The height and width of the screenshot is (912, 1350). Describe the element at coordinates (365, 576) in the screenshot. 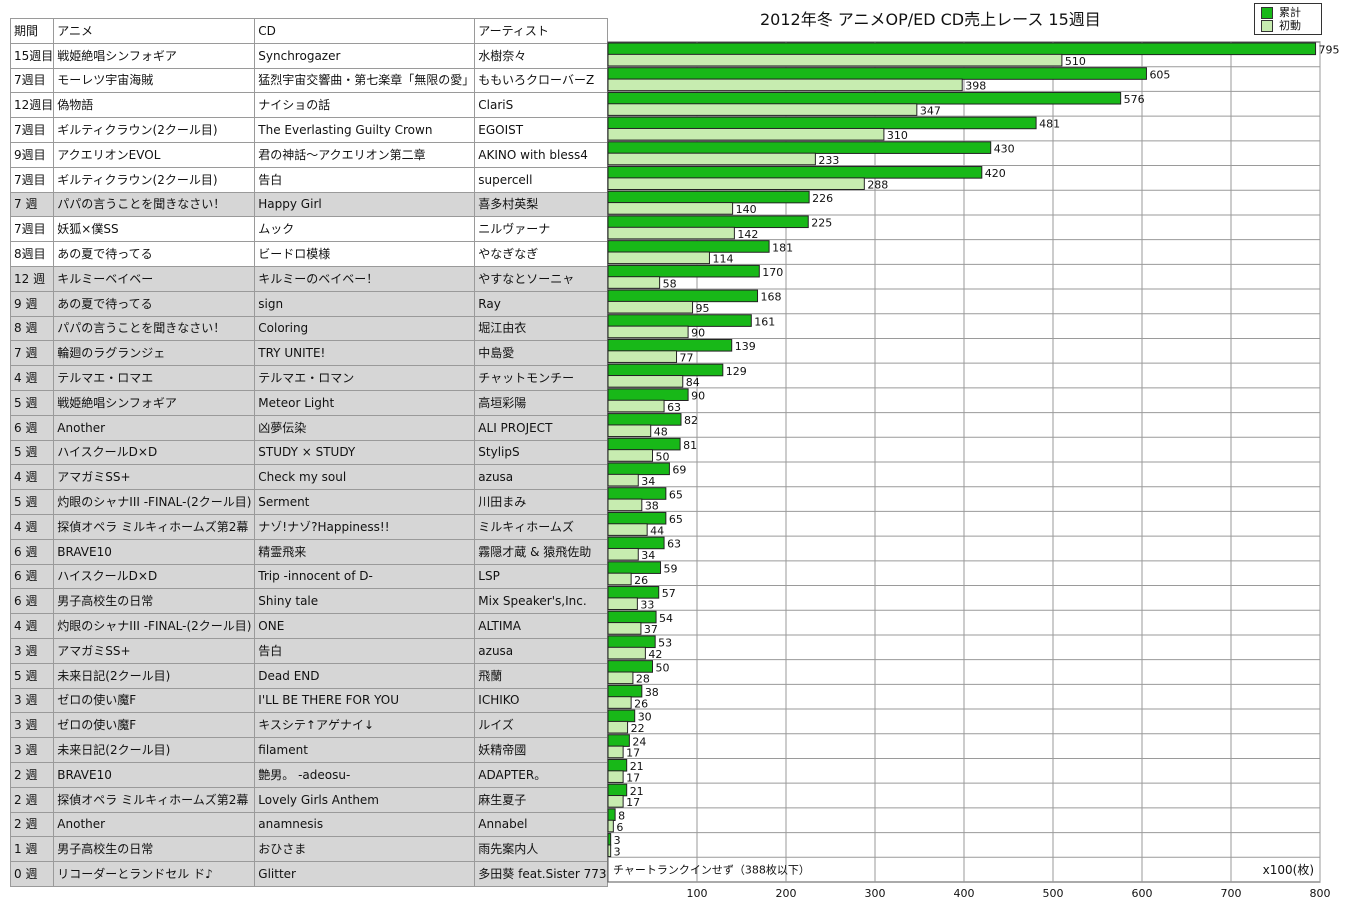

I see `cell-cd: Trip -innocent of D-` at that location.